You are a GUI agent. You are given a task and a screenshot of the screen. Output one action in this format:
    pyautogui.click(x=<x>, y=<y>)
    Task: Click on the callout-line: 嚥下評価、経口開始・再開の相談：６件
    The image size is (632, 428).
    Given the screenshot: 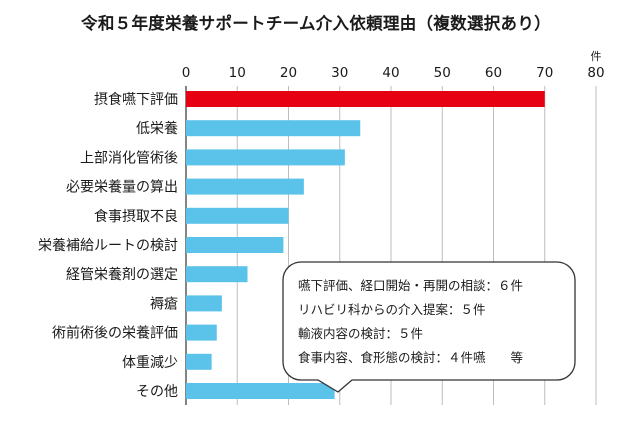 What is the action you would take?
    pyautogui.click(x=411, y=285)
    